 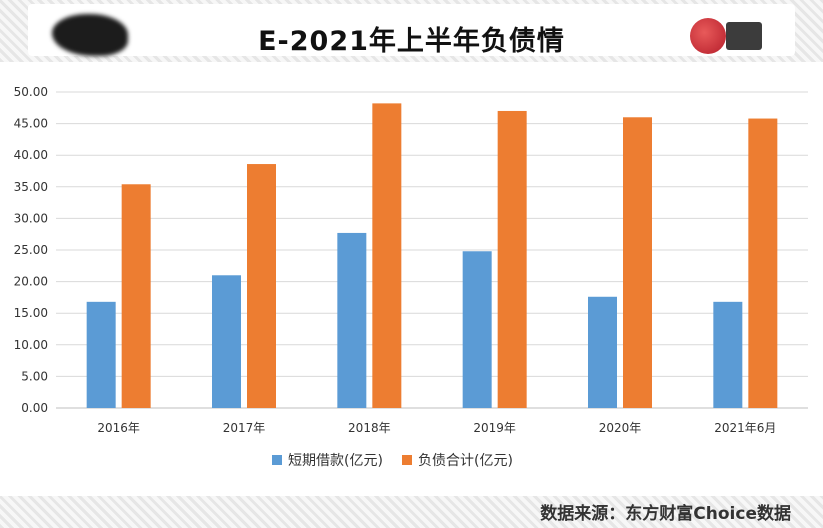 What do you see at coordinates (244, 428) in the screenshot?
I see `x-tick-label: 2017年` at bounding box center [244, 428].